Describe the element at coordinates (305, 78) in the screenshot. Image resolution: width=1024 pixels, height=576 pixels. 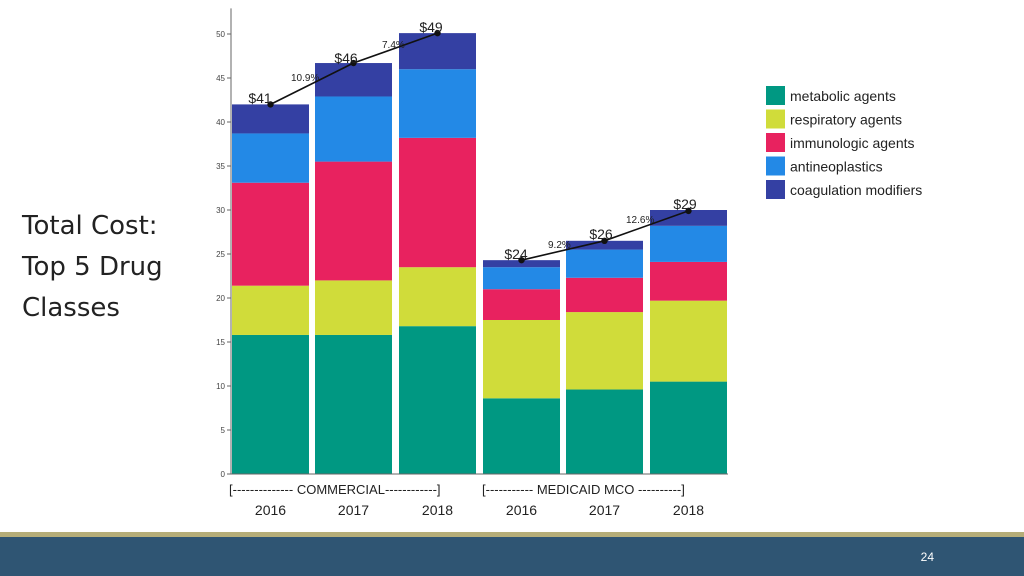
I see `growth-label: 10.9%` at that location.